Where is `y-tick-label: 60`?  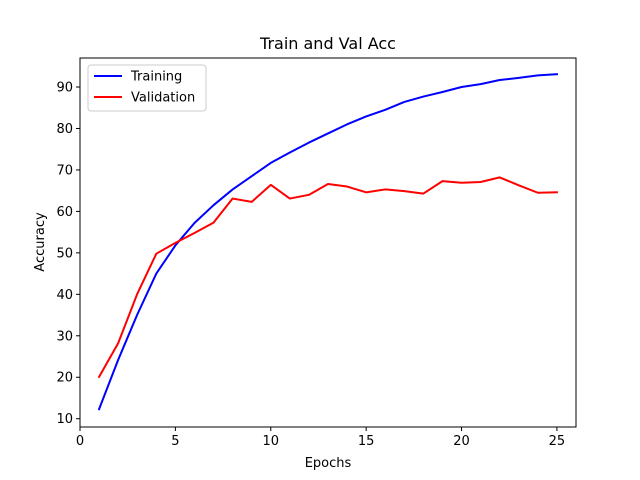 y-tick-label: 60 is located at coordinates (64, 212).